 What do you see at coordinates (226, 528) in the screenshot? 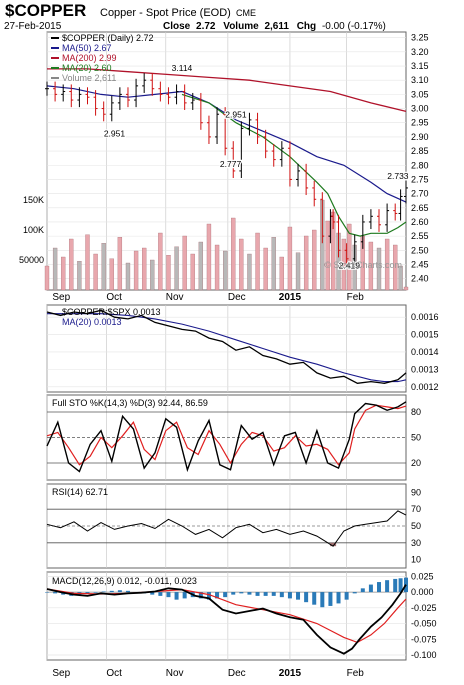
I see `rsi-line` at bounding box center [226, 528].